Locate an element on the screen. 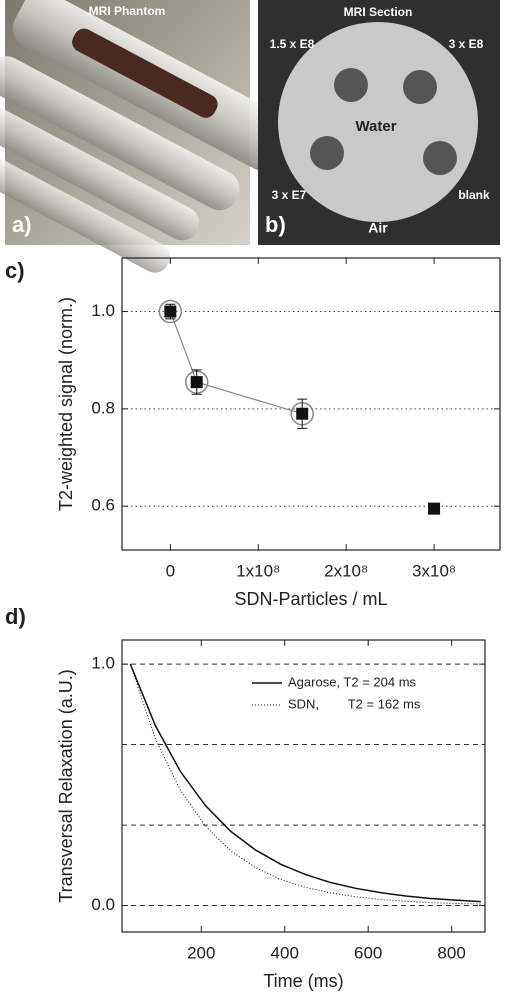 The image size is (505, 1000). annotation: Water is located at coordinates (375, 126).